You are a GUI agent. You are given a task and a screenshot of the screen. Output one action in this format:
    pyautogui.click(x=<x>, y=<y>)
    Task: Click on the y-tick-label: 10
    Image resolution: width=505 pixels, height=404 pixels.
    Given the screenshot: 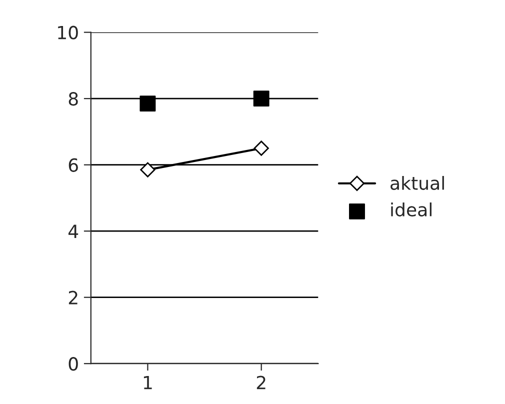 What is the action you would take?
    pyautogui.click(x=68, y=33)
    